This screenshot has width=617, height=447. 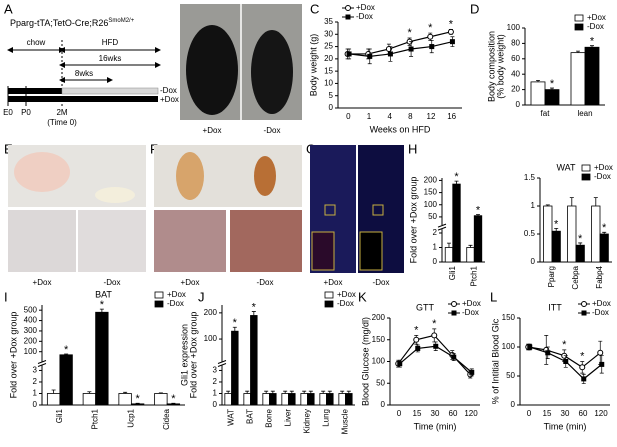 What do you see at coordinates (84, 73) in the screenshot?
I see `duration-label: 8wks` at bounding box center [84, 73].